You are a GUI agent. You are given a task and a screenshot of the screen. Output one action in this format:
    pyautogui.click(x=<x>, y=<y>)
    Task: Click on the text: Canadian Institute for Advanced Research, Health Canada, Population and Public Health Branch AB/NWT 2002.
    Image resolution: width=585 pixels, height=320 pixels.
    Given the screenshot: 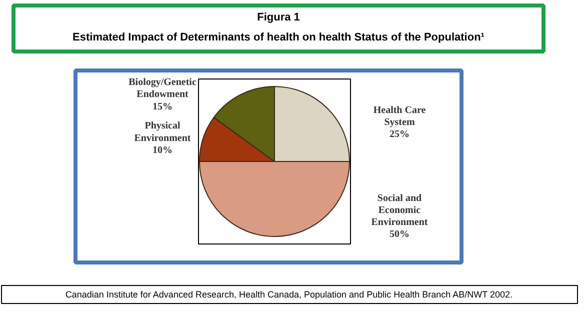 What is the action you would take?
    pyautogui.click(x=288, y=295)
    